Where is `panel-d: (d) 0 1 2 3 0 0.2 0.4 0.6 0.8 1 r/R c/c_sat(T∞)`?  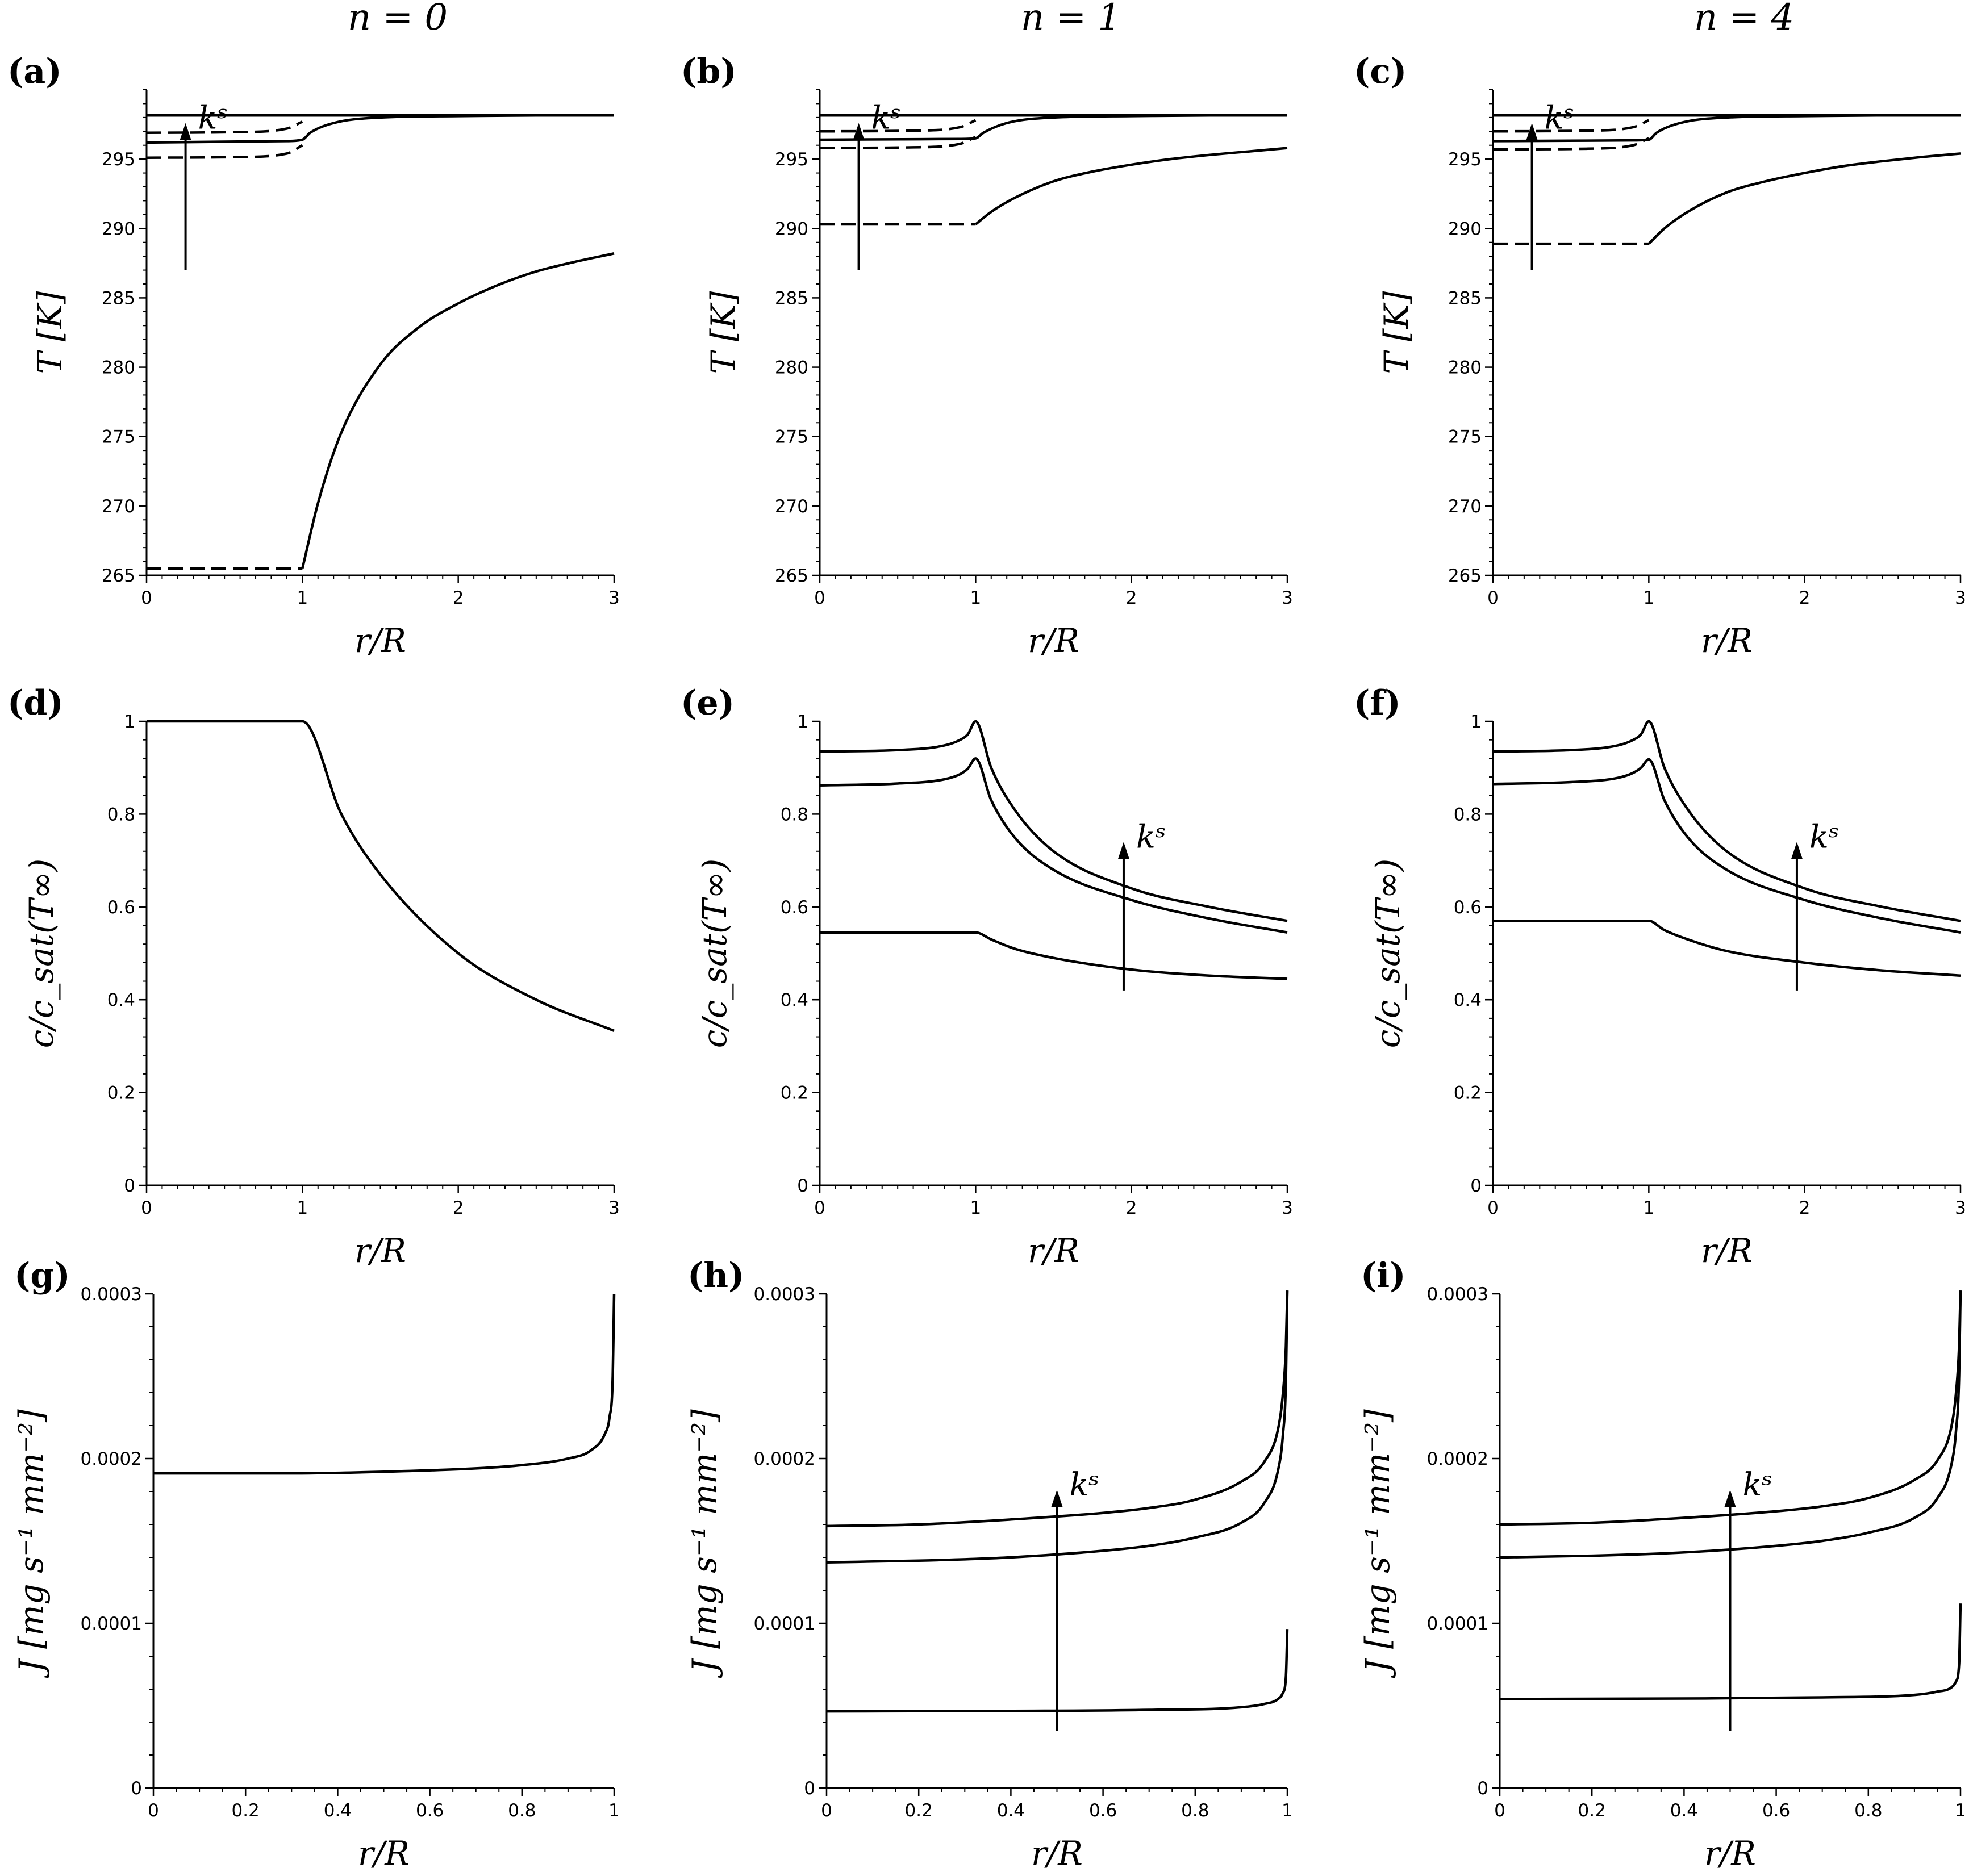 panel-d: (d) 0 1 2 3 0 0.2 0.4 0.6 0.8 1 r/R c/c_sat(T∞) is located at coordinates (313, 977).